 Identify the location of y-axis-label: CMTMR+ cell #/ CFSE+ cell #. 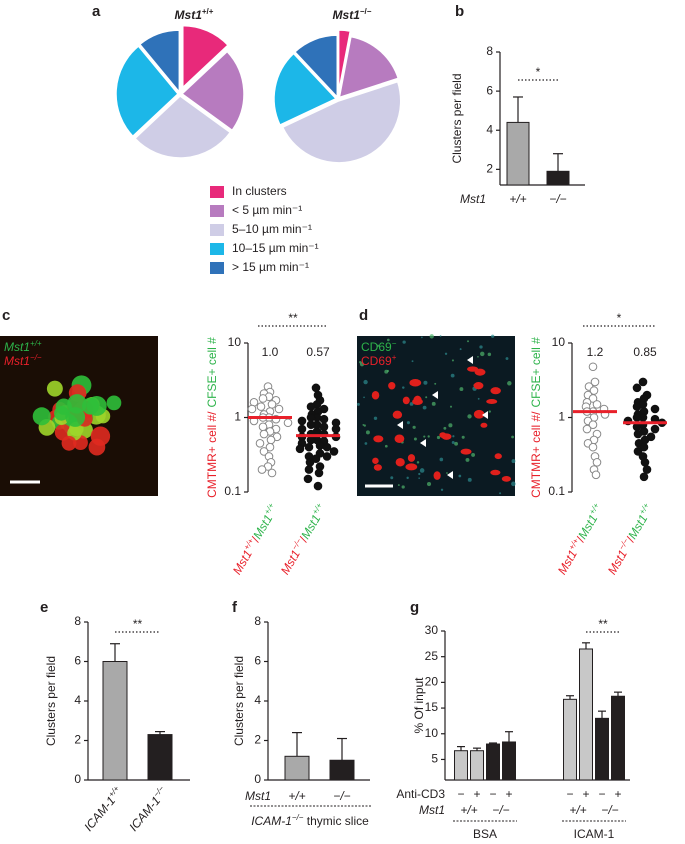
(212, 417).